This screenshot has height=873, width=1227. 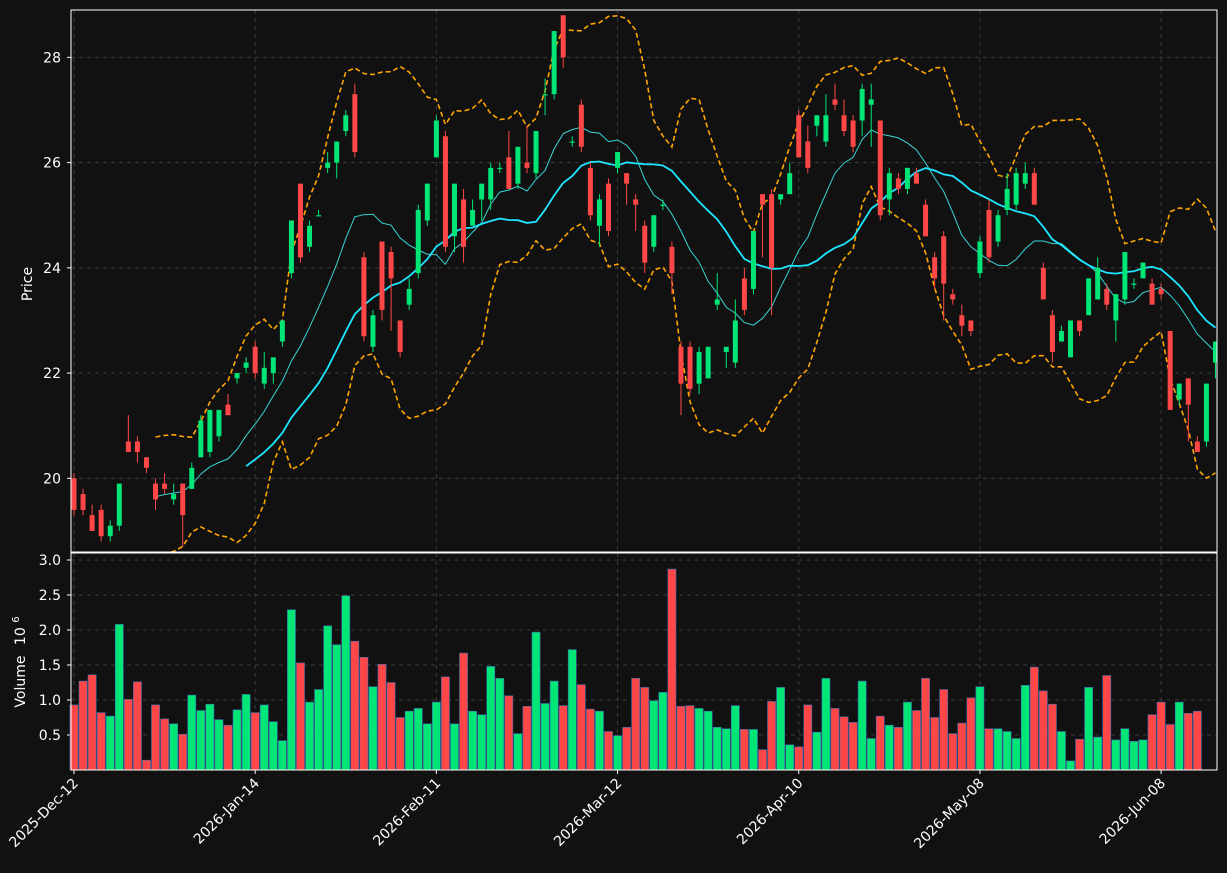 I want to click on volume-axis-label-text: Volume, so click(x=21, y=682).